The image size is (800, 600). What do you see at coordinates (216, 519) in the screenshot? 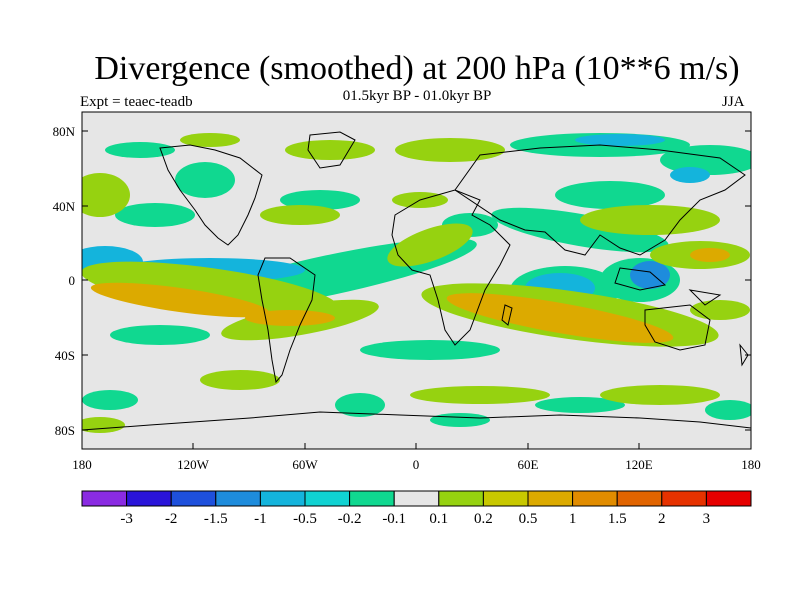
I see `colorbar-label: -1.5` at bounding box center [216, 519].